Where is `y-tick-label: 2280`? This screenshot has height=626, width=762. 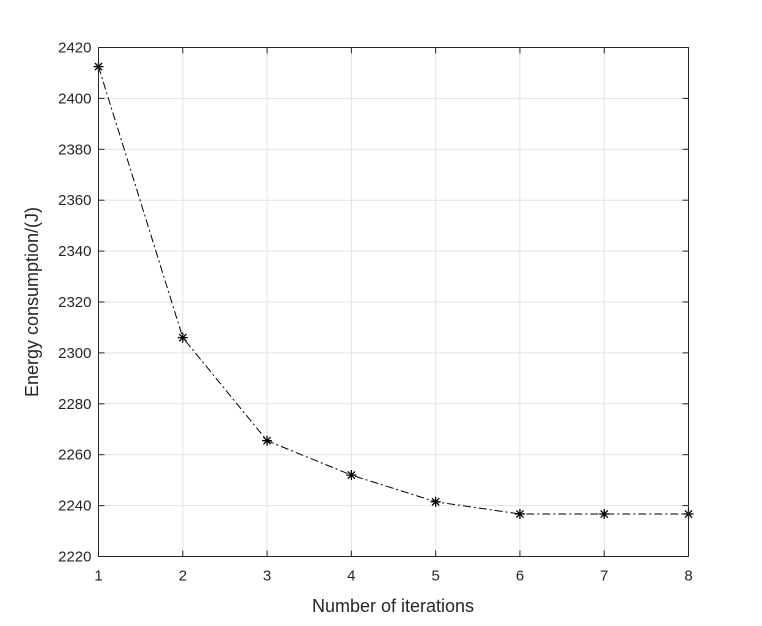 y-tick-label: 2280 is located at coordinates (74, 404).